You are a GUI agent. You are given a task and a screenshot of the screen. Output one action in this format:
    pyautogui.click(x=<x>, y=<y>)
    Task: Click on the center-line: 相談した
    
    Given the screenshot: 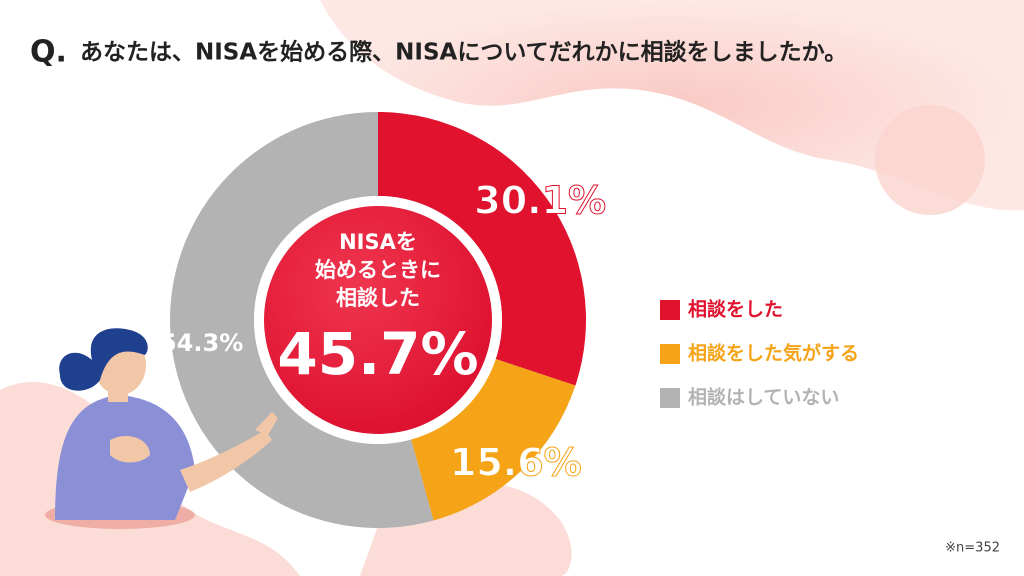 What is the action you would take?
    pyautogui.click(x=378, y=298)
    